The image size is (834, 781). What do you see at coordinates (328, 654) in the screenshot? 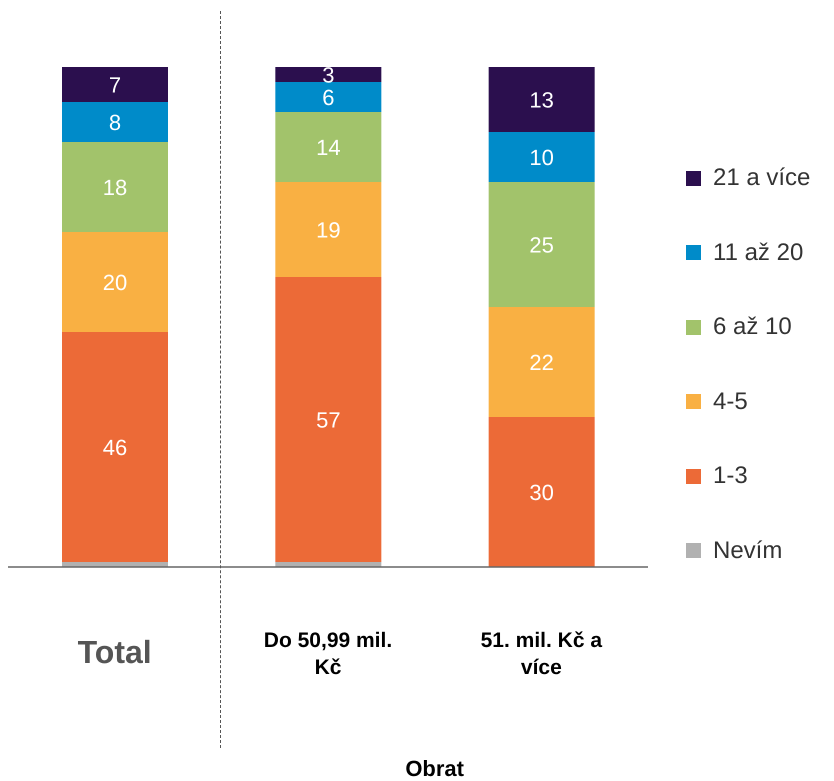
I see `x-tick-label: Do 50,99 mil. Kč` at bounding box center [328, 654].